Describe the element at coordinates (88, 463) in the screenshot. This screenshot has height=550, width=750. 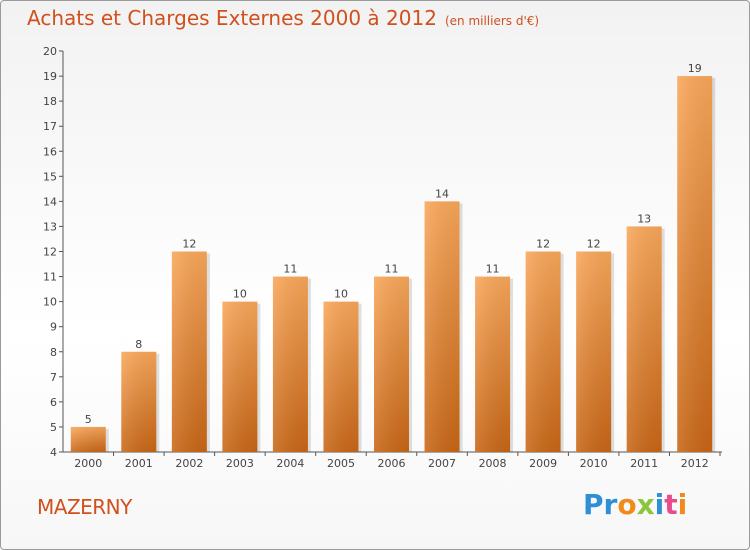
I see `x-tick-label: 2000` at that location.